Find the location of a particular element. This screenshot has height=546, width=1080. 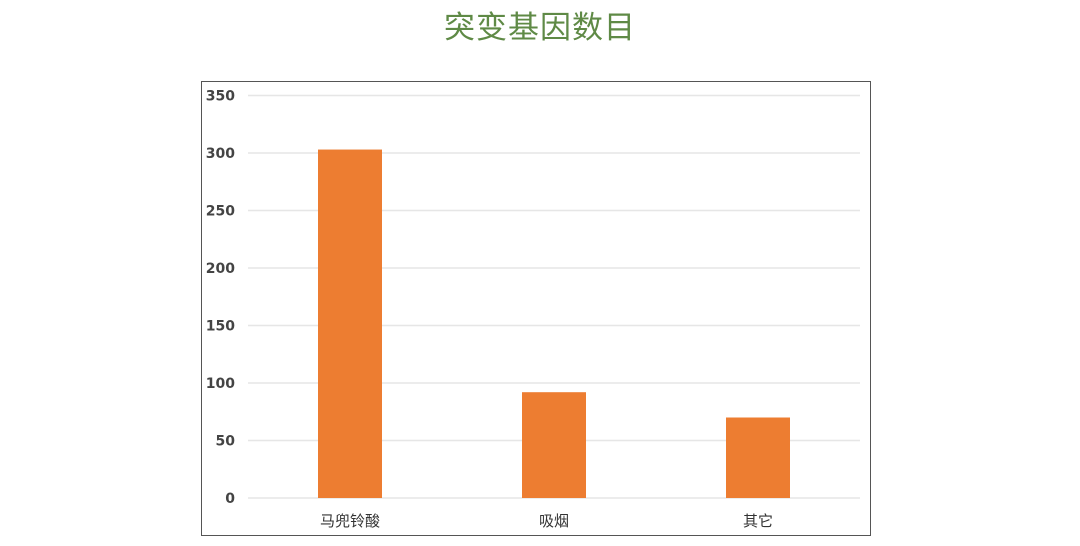

y-tick-label: 0 is located at coordinates (230, 499).